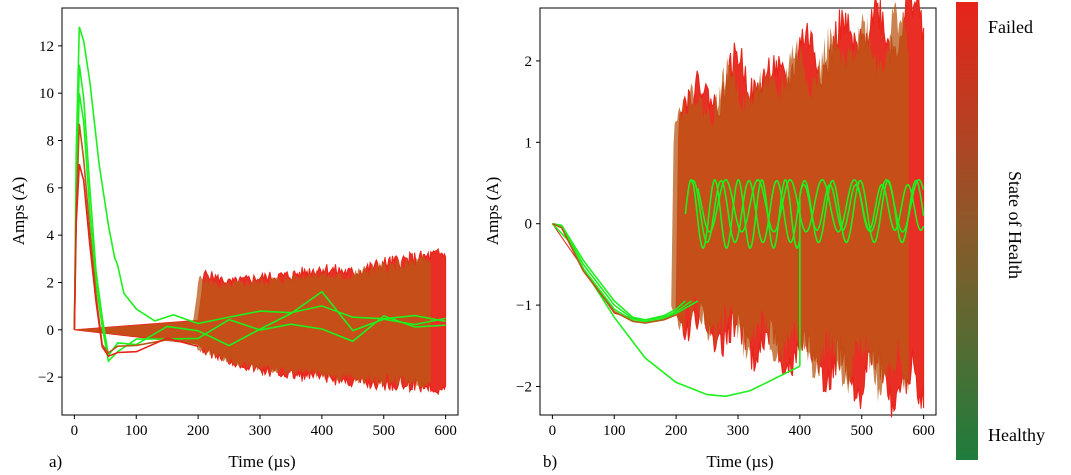 This screenshot has width=1071, height=475. Describe the element at coordinates (46, 378) in the screenshot. I see `y-tick-label-a-0: −2` at that location.